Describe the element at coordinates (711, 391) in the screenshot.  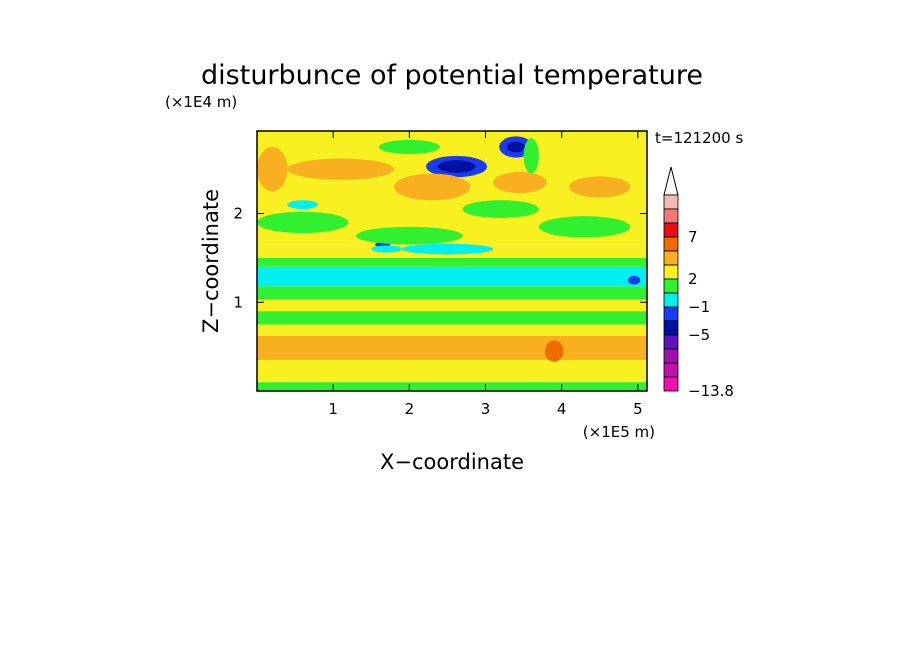
I see `colorbar-label: −13.8` at that location.